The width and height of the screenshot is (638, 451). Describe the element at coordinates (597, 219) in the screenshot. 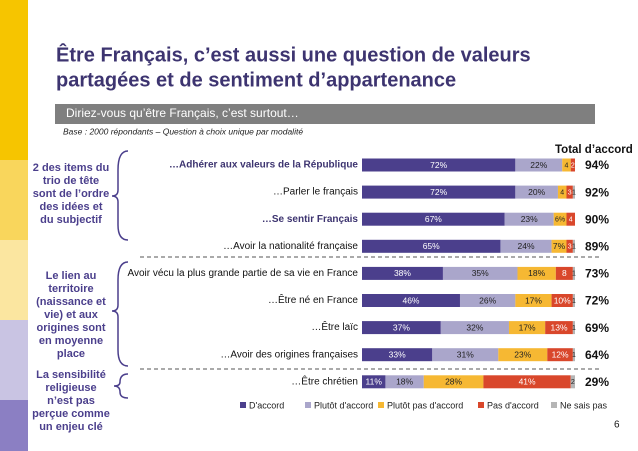

I see `total-label: 90%` at that location.